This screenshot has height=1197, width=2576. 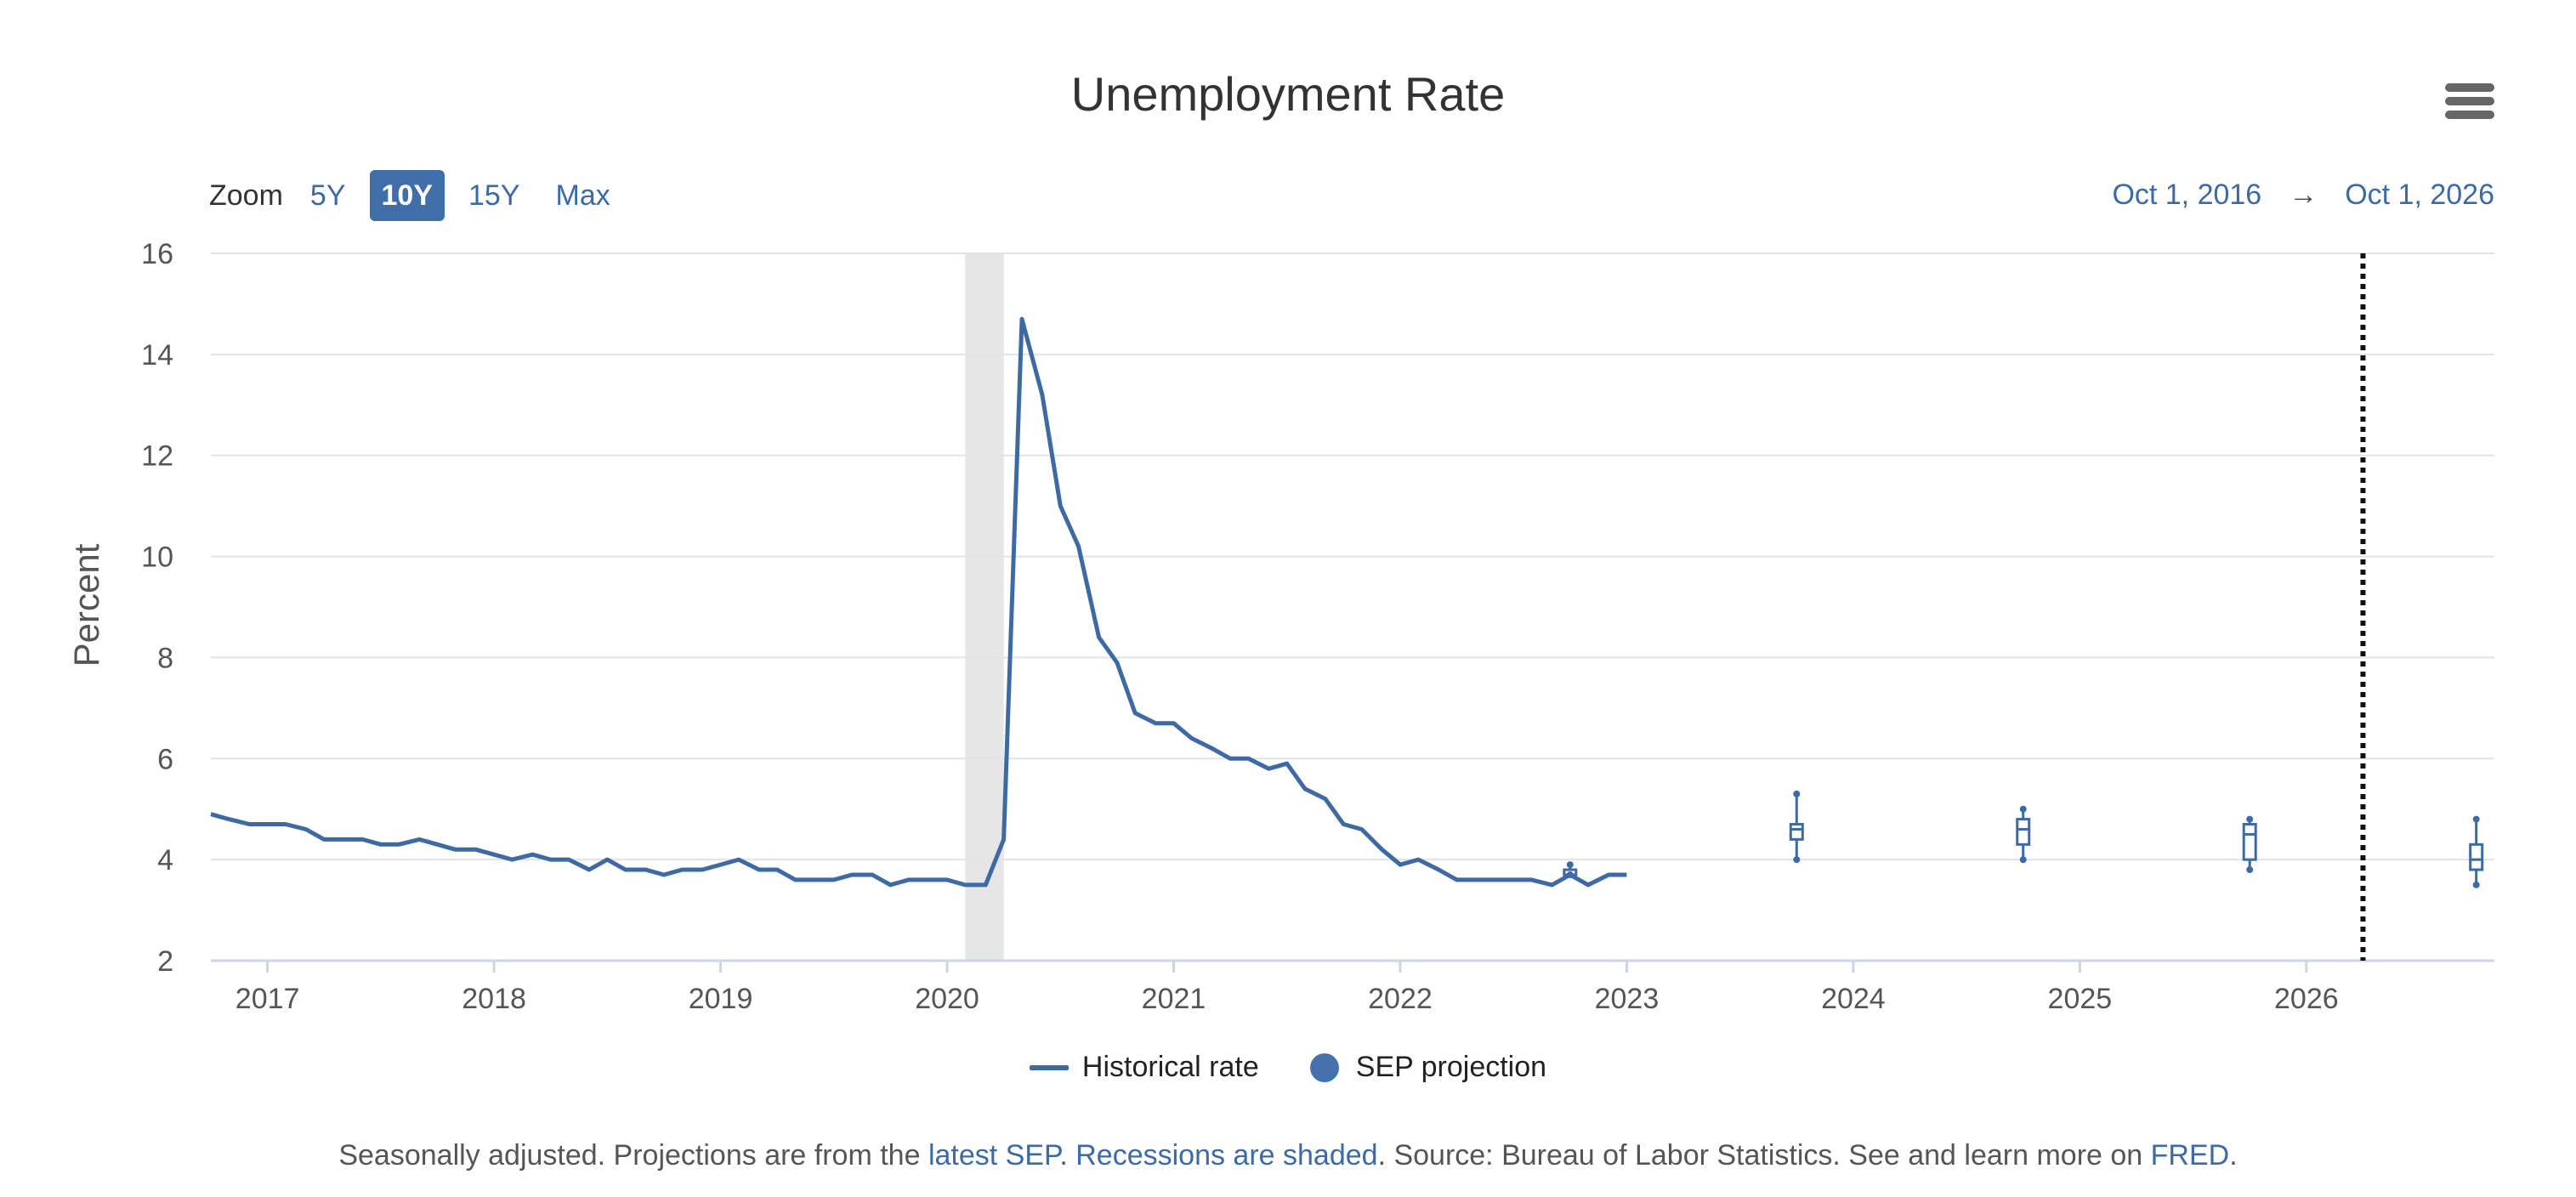 What do you see at coordinates (2419, 195) in the screenshot?
I see `range-end-date: Oct 1, 2026` at bounding box center [2419, 195].